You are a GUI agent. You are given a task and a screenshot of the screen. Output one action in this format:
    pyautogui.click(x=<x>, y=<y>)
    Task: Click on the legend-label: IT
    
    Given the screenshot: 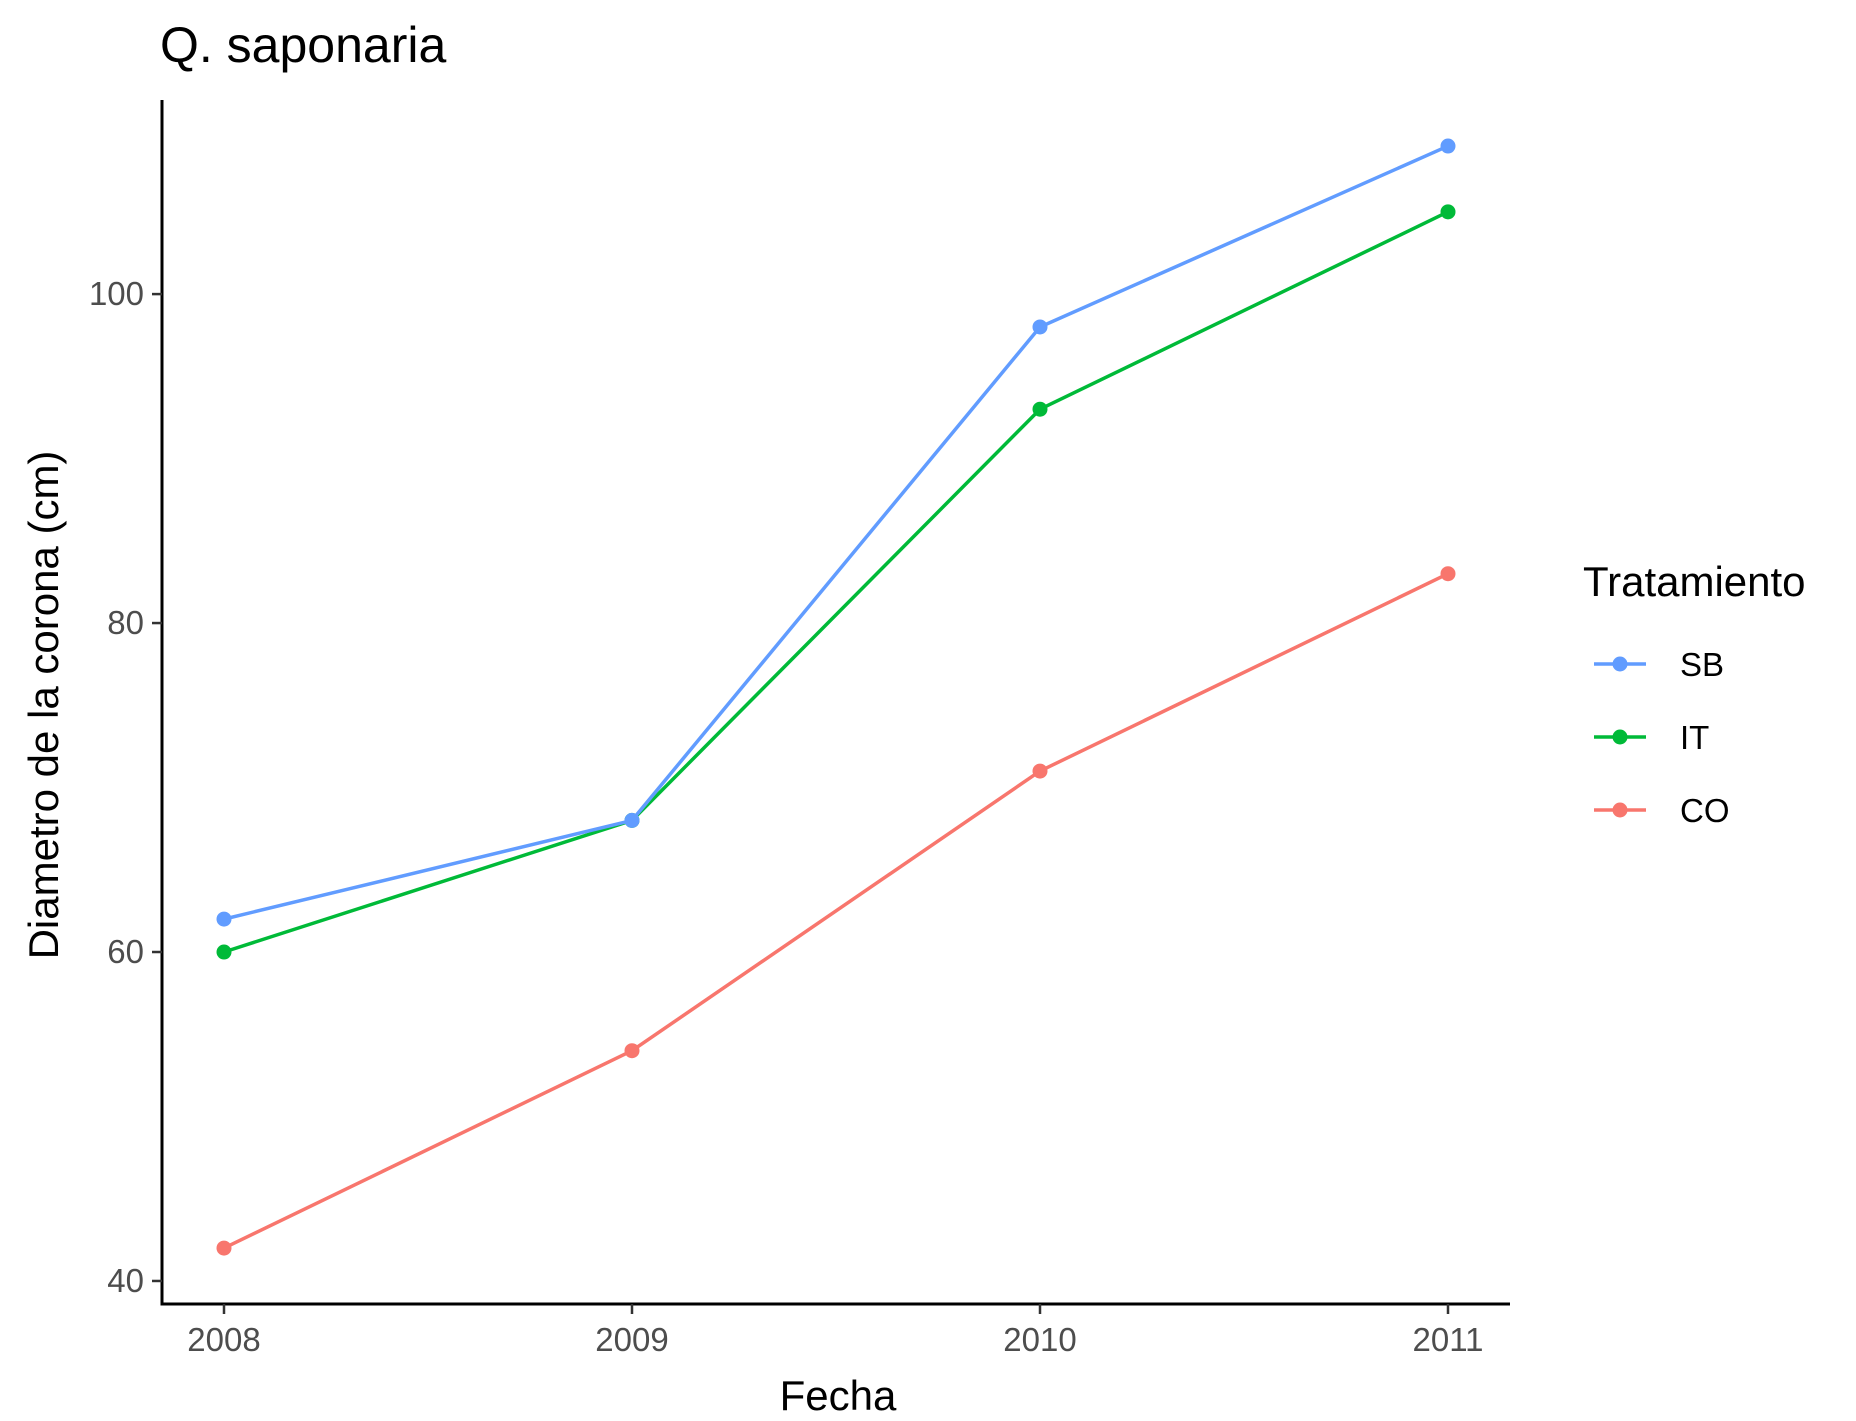 What is the action you would take?
    pyautogui.click(x=1694, y=737)
    